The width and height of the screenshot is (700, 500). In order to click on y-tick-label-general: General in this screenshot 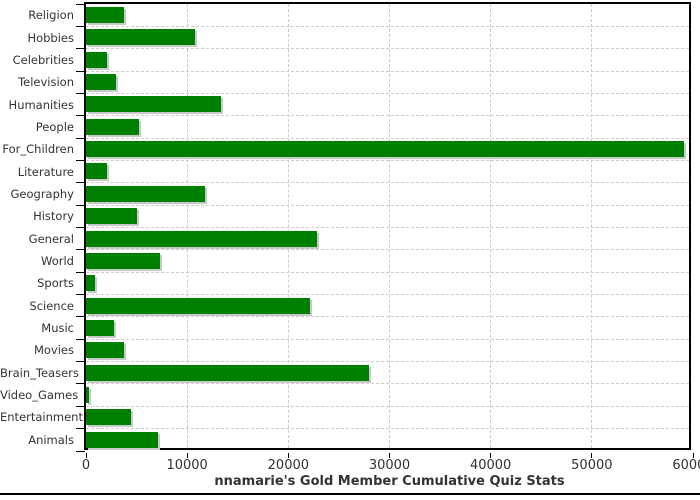, I will do `click(51, 238)`.